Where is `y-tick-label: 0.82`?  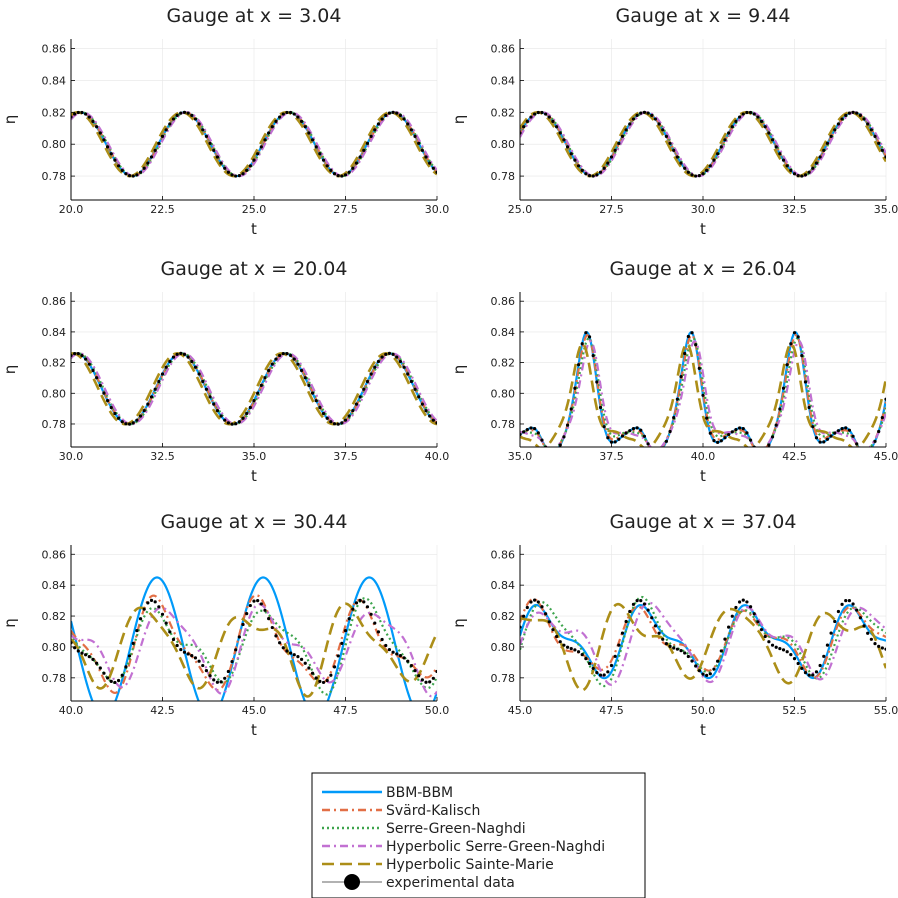 y-tick-label: 0.82 is located at coordinates (54, 363).